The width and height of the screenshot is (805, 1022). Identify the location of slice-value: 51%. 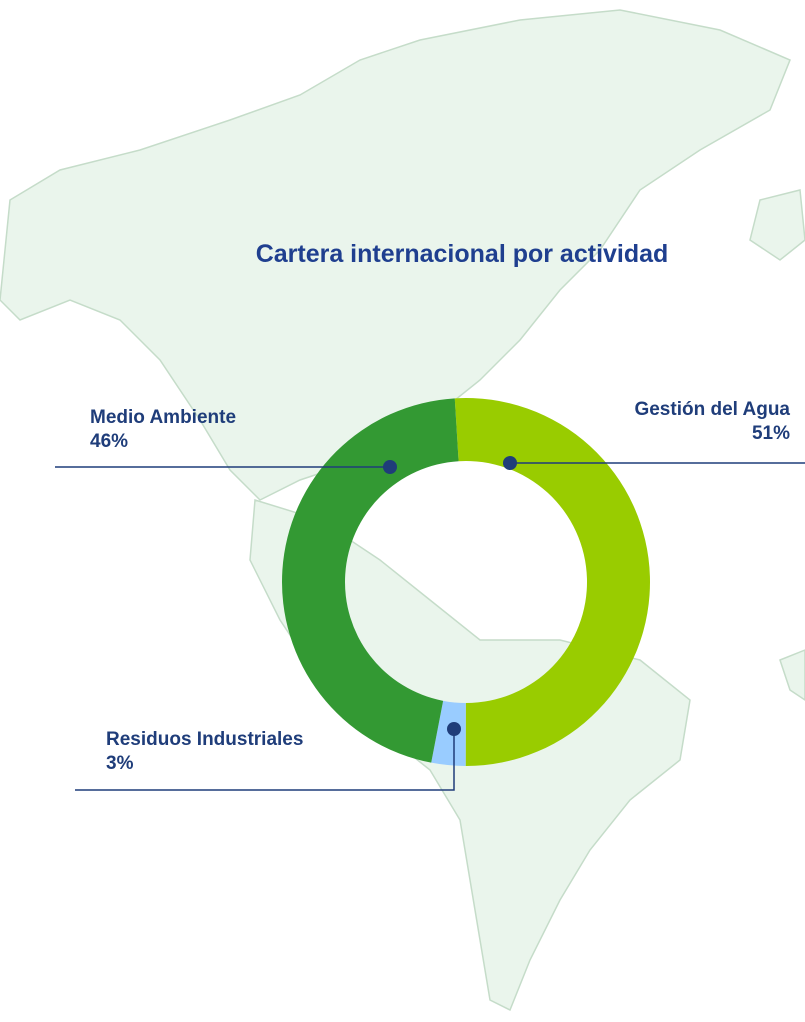
(771, 433).